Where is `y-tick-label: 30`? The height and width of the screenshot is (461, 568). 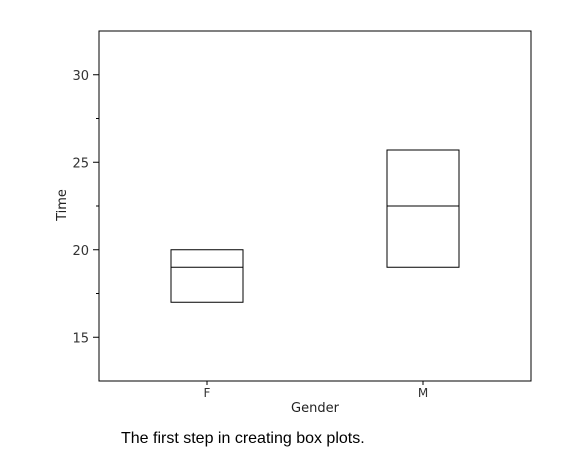
y-tick-label: 30 is located at coordinates (80, 76).